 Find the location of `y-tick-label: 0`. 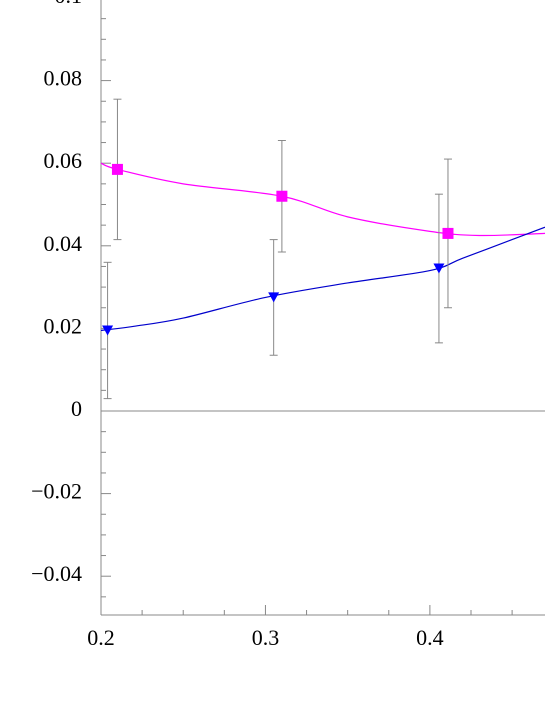

y-tick-label: 0 is located at coordinates (76, 408).